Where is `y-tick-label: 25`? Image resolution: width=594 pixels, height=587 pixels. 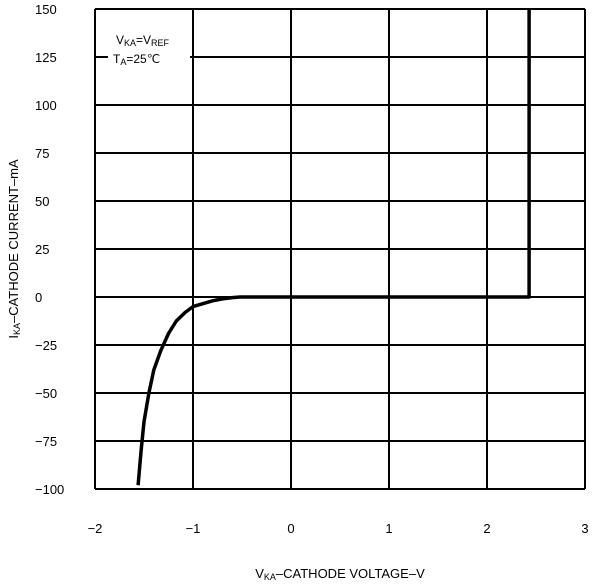 y-tick-label: 25 is located at coordinates (42, 249).